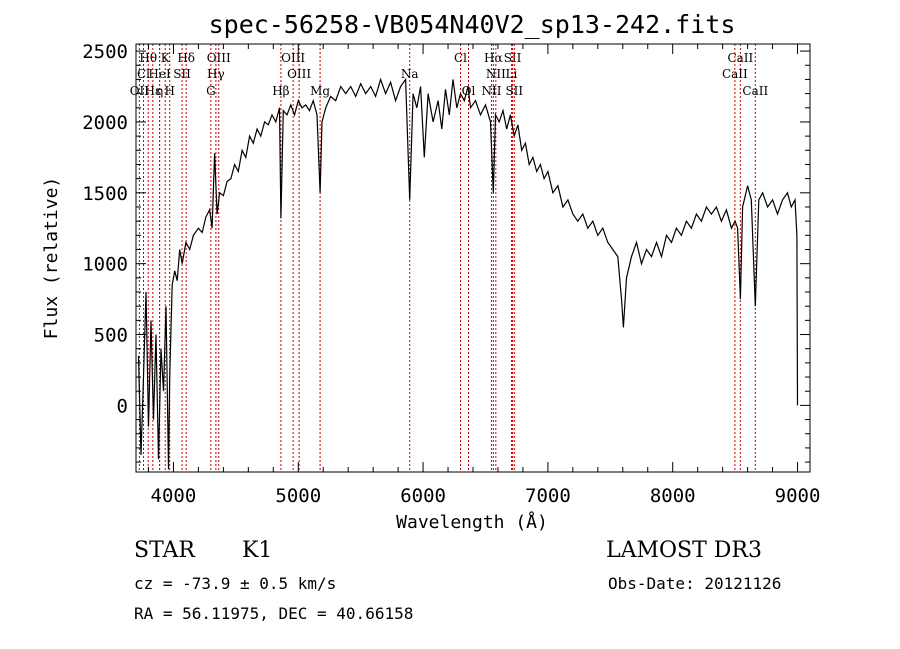 This screenshot has height=649, width=900. I want to click on y-tick-label: 1500, so click(105, 194).